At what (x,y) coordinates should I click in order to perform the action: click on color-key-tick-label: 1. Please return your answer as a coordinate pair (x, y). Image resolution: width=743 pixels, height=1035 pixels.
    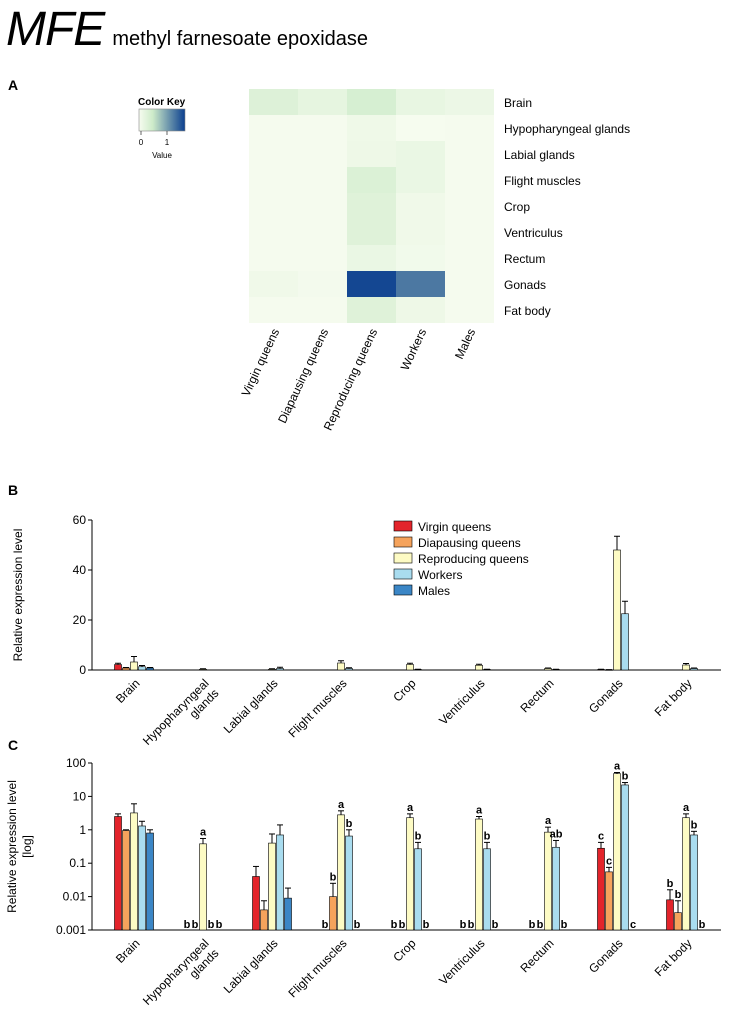
    Looking at the image, I should click on (167, 142).